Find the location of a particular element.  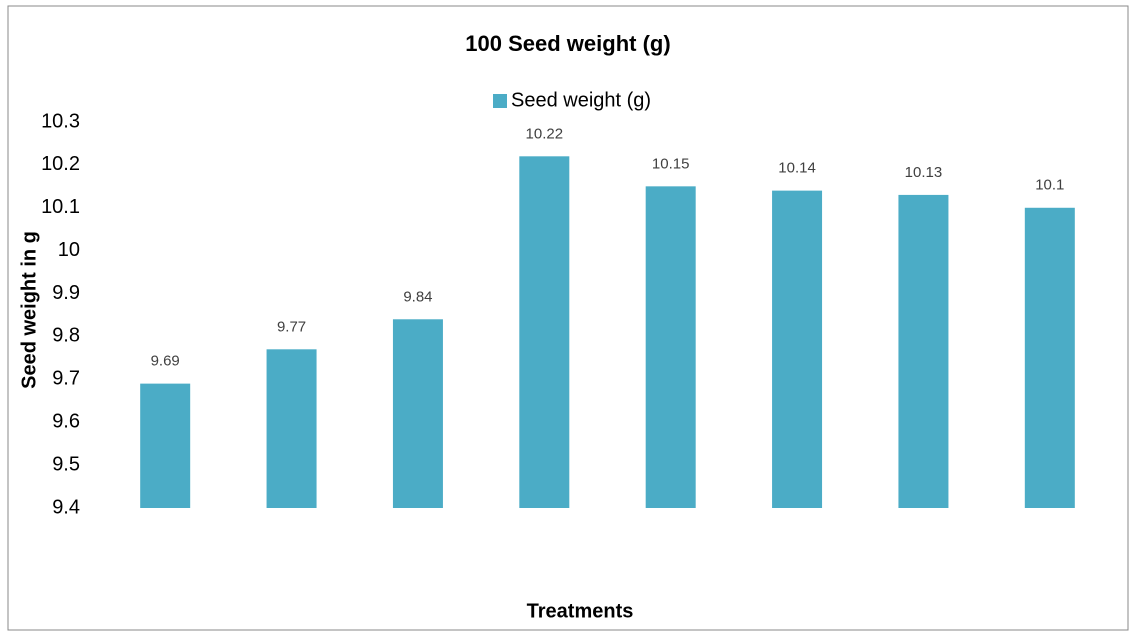

y-tick-label: 10 is located at coordinates (69, 250).